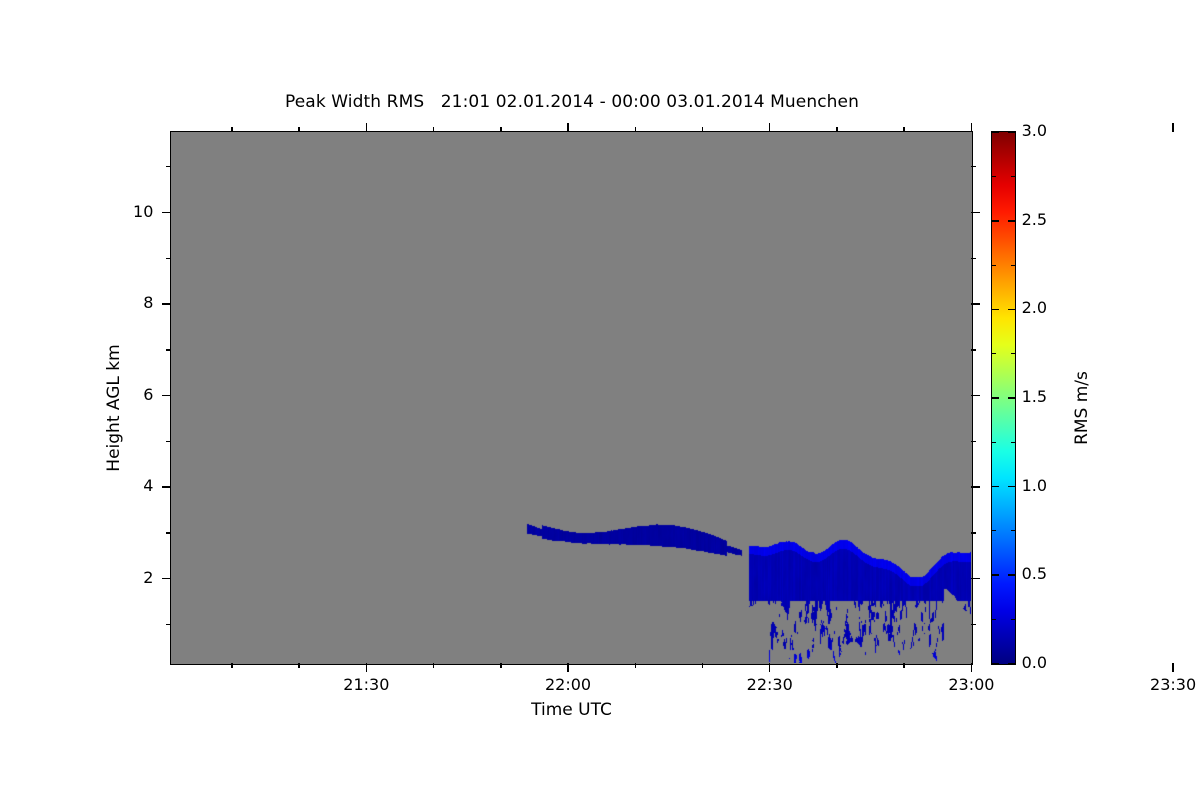 This screenshot has height=800, width=1200. Describe the element at coordinates (971, 685) in the screenshot. I see `x-tick-label: 23:00` at that location.